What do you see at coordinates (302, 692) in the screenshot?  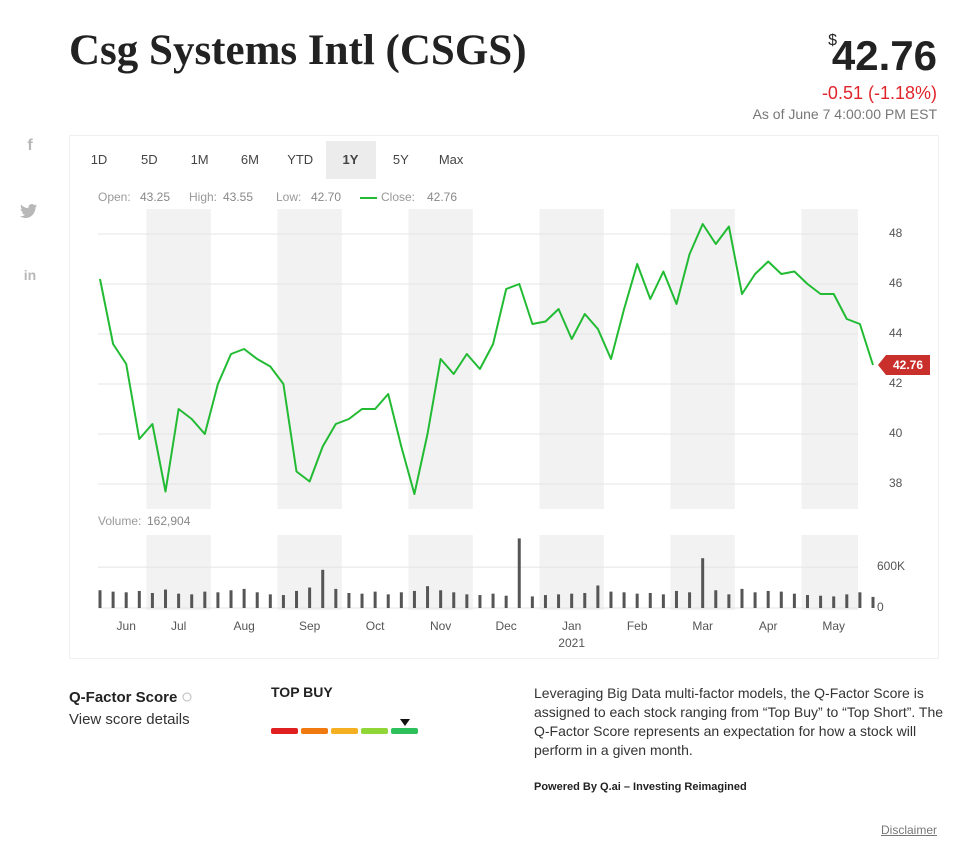 I see `qfactor-rating: TOP BUY` at bounding box center [302, 692].